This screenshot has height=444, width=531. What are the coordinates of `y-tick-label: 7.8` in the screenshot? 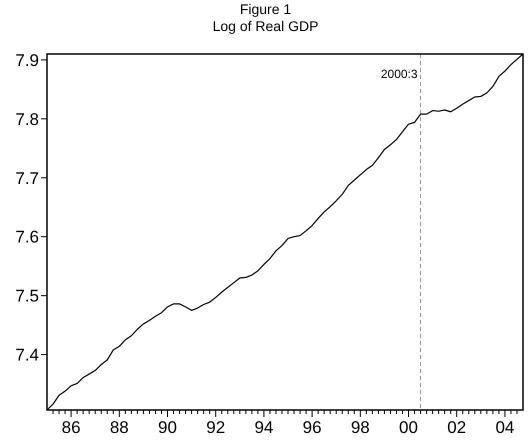 It's located at (27, 119).